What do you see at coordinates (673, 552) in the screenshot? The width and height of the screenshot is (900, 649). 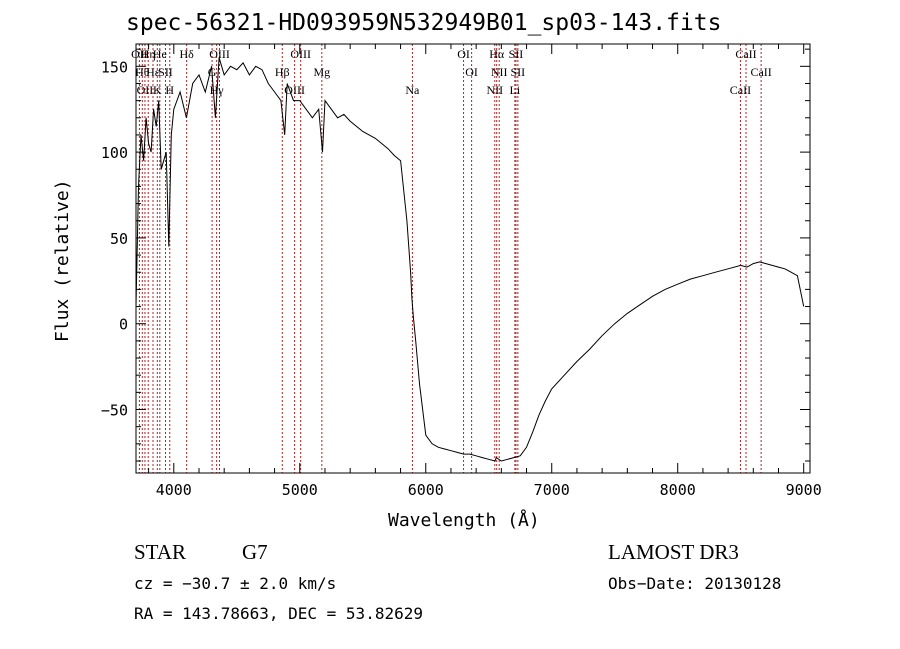 I see `survey-name: LAMOST DR3` at bounding box center [673, 552].